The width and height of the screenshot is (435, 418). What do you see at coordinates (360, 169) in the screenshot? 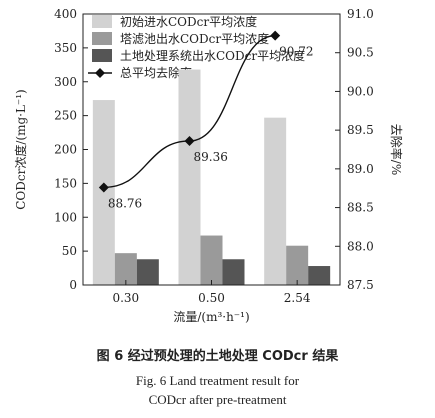
I see `y2-tick-label: 89.0` at bounding box center [360, 169].